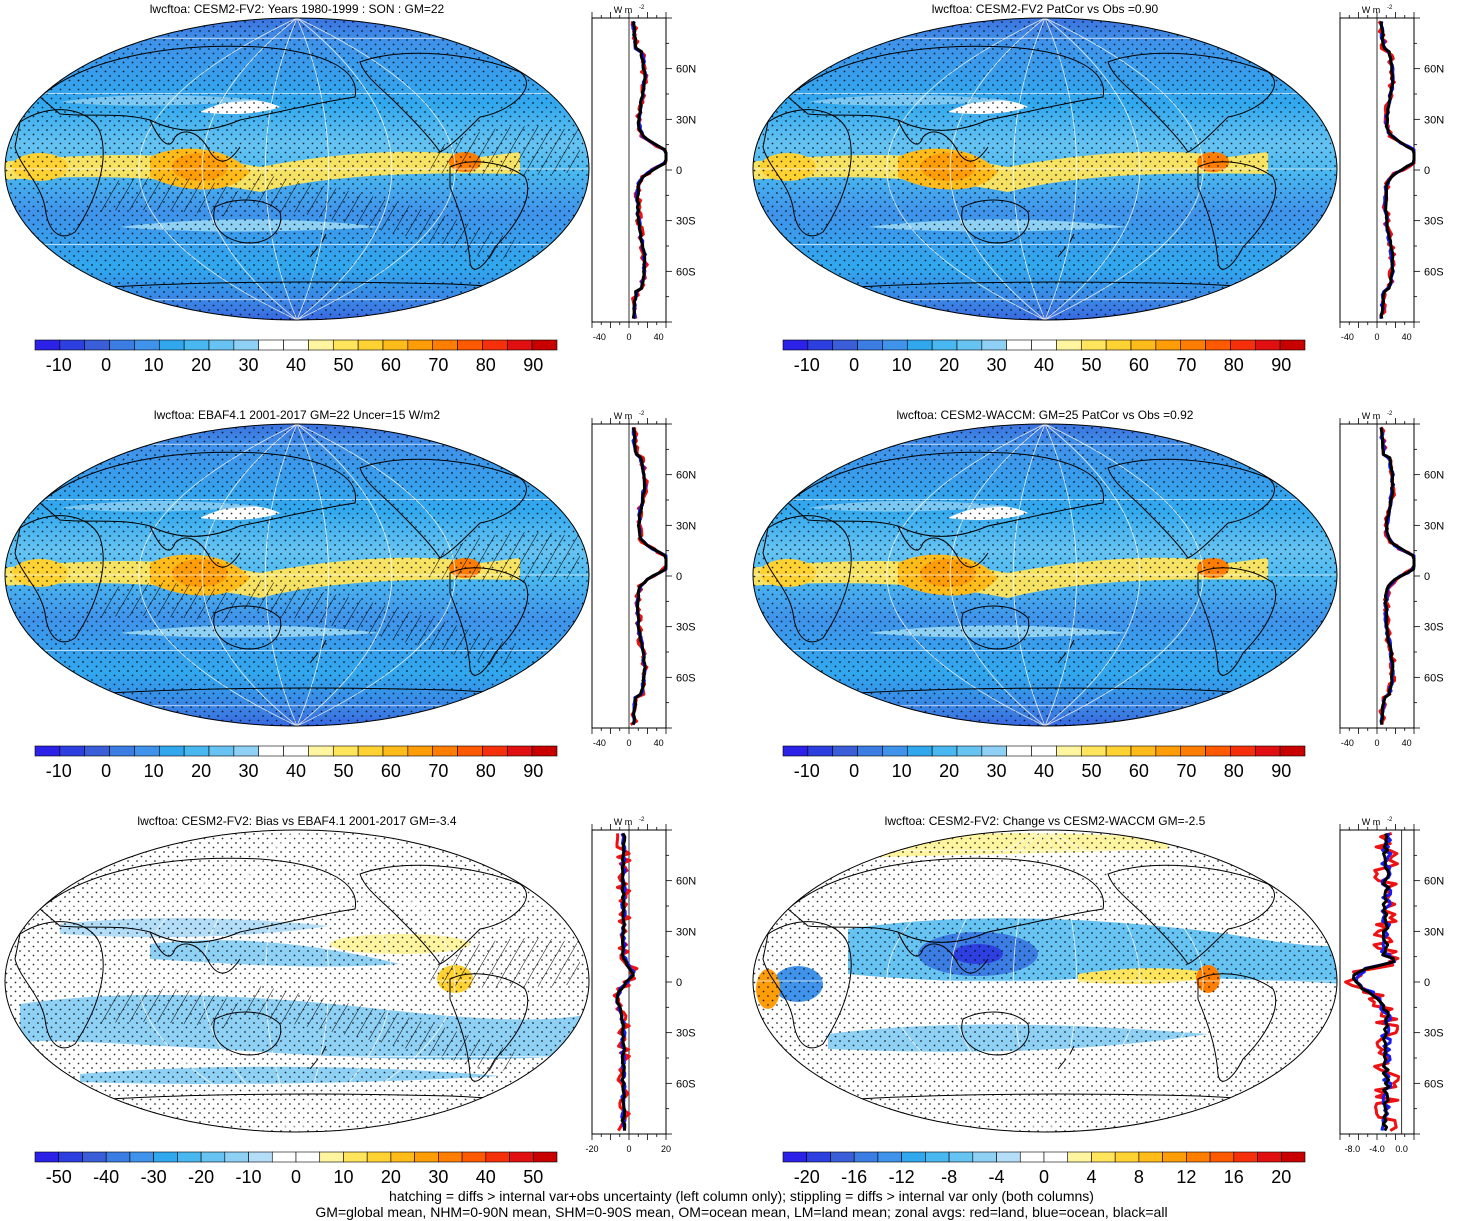 This screenshot has height=1221, width=1483. What do you see at coordinates (1186, 1177) in the screenshot?
I see `colorbar-label: 12` at bounding box center [1186, 1177].